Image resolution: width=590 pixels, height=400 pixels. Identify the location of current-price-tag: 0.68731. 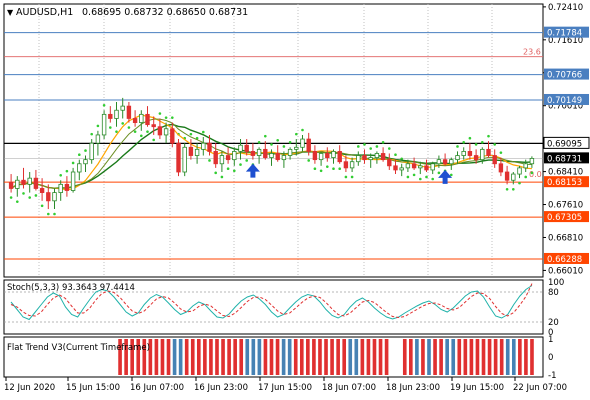
(564, 159).